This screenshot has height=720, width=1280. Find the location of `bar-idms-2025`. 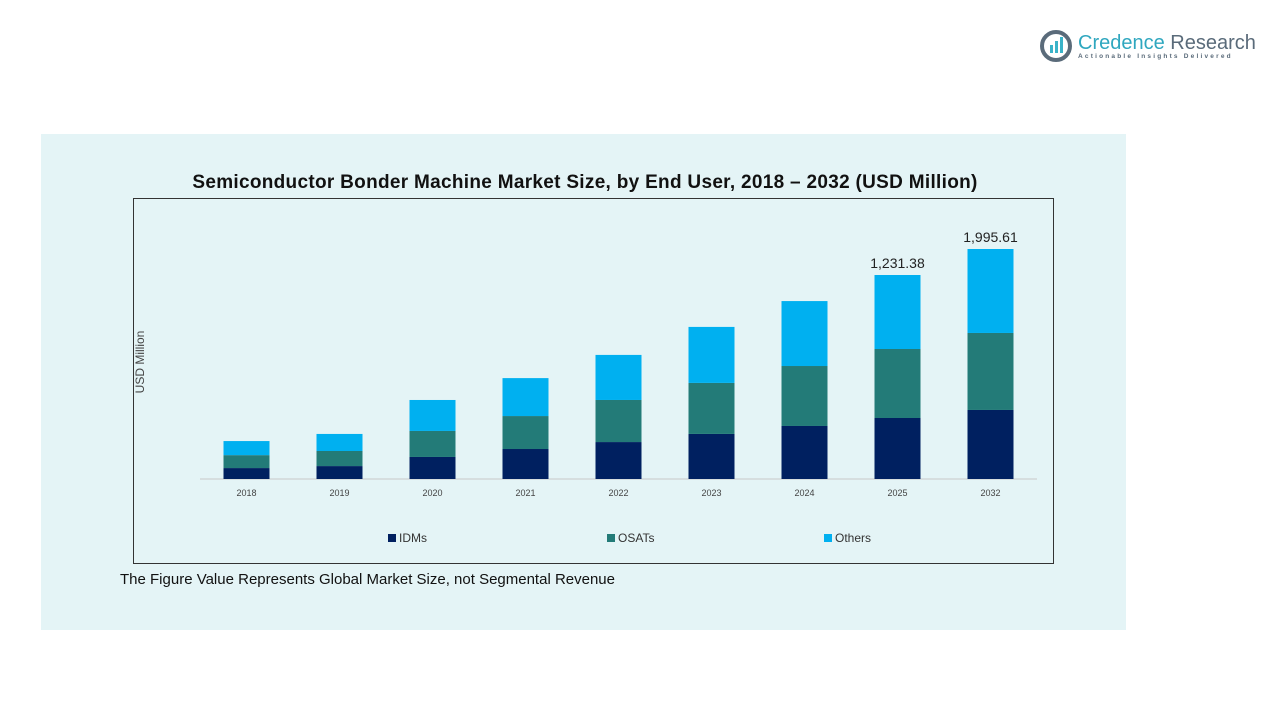

bar-idms-2025 is located at coordinates (897, 448).